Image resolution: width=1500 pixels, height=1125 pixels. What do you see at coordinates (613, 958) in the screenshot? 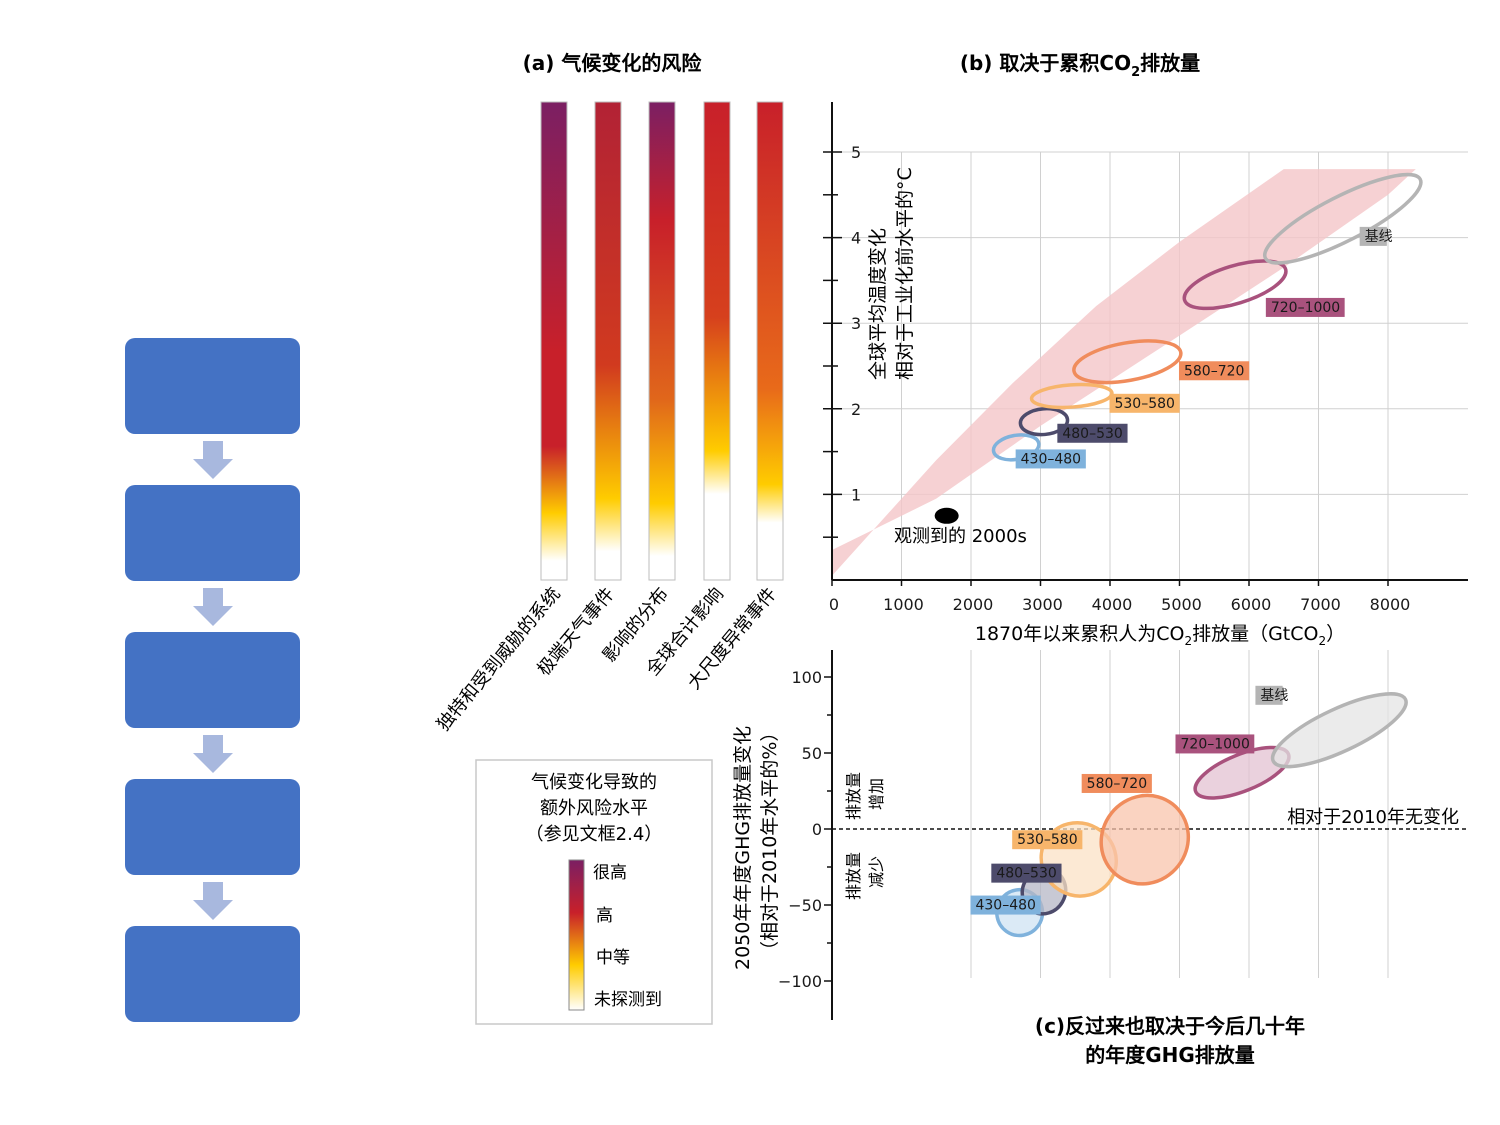
I see `legend-level-medium: 中等` at bounding box center [613, 958].